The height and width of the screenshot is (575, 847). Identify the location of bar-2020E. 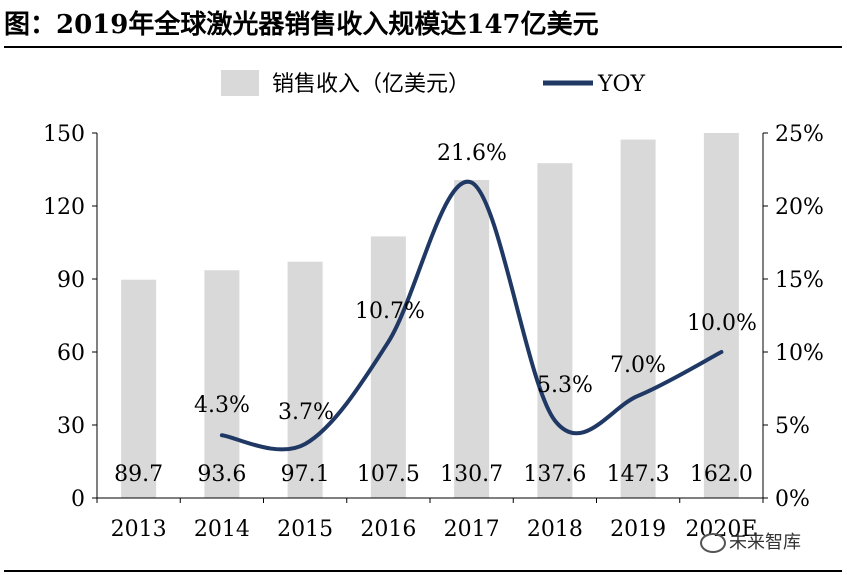
(721, 315).